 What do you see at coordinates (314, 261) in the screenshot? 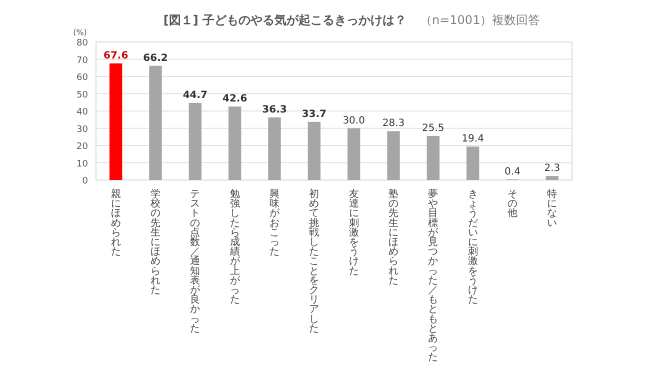
I see `category-label: 初めて挑戦したことをクリアした` at bounding box center [314, 261].